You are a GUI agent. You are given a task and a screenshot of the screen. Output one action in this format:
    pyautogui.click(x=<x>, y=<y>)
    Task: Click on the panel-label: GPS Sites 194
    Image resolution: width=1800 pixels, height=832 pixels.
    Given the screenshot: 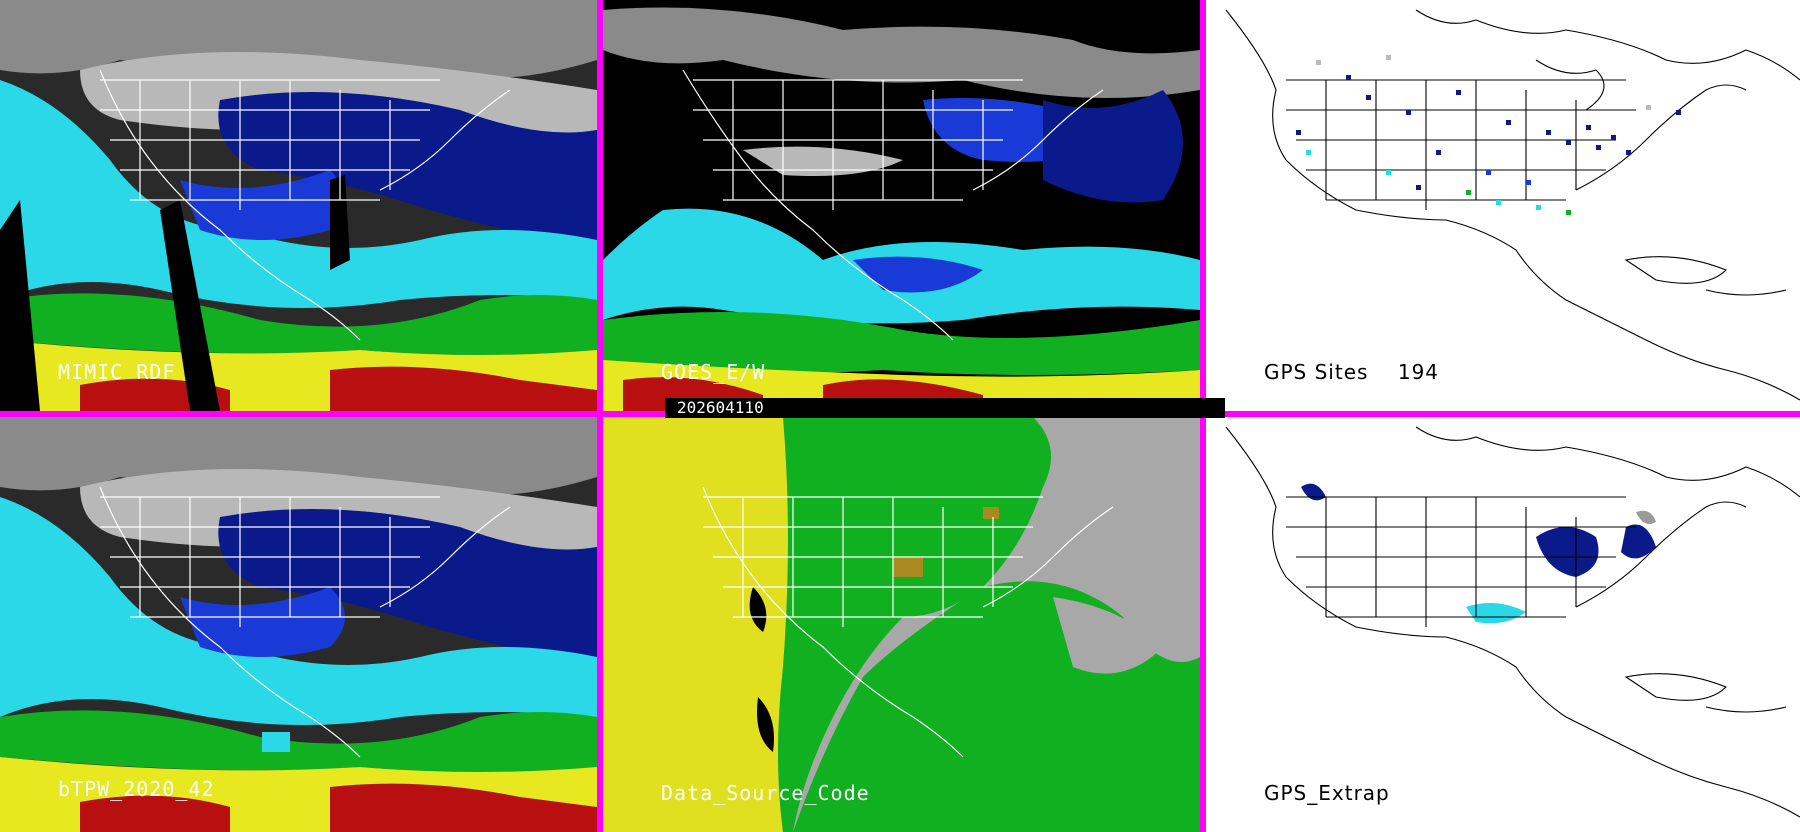 What is the action you would take?
    pyautogui.click(x=1352, y=372)
    